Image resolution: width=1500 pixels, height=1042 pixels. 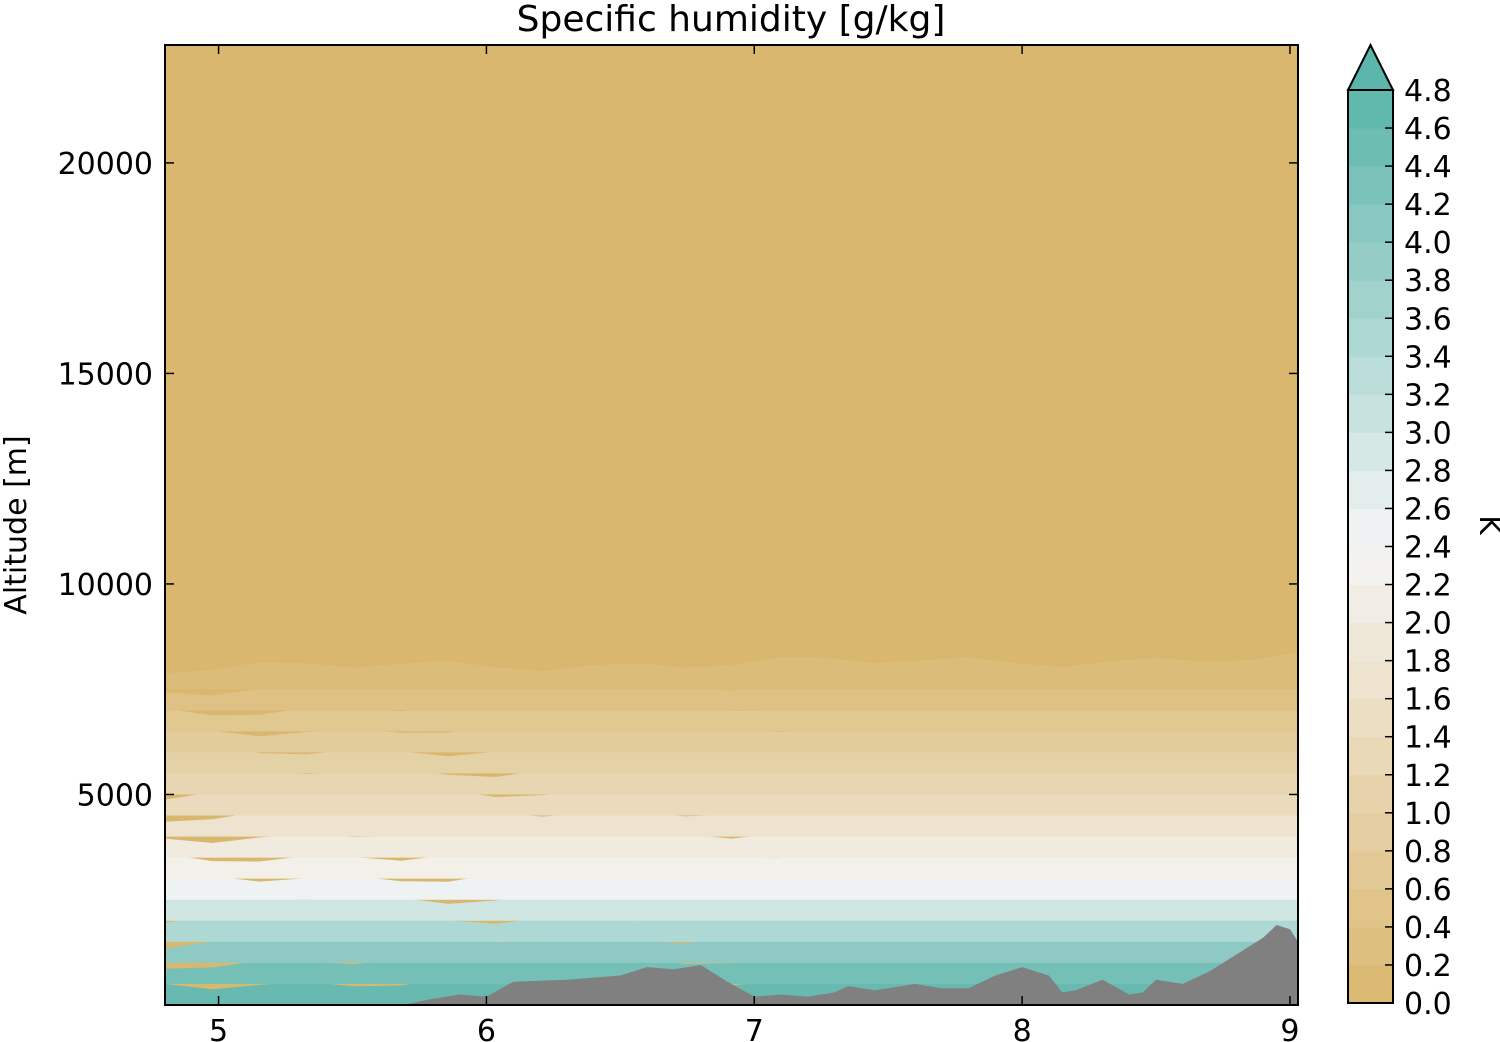 What do you see at coordinates (1428, 738) in the screenshot?
I see `colorbar-tick-label: 1.4` at bounding box center [1428, 738].